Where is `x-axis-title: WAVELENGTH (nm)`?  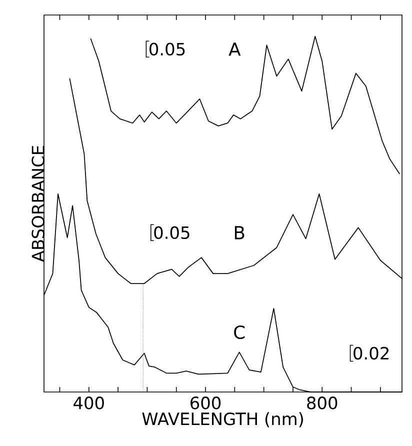
x-axis-title: WAVELENGTH (nm) is located at coordinates (222, 420).